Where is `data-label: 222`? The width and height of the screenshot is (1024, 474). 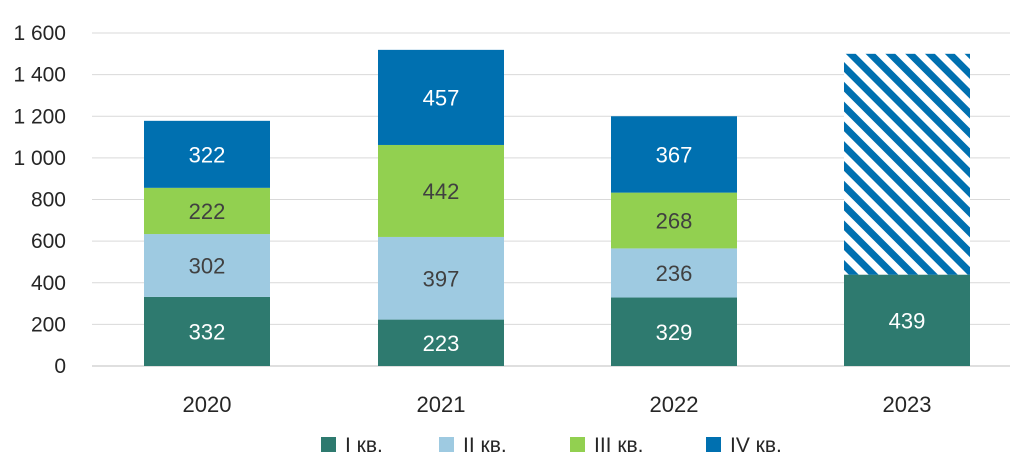
data-label: 222 is located at coordinates (207, 211).